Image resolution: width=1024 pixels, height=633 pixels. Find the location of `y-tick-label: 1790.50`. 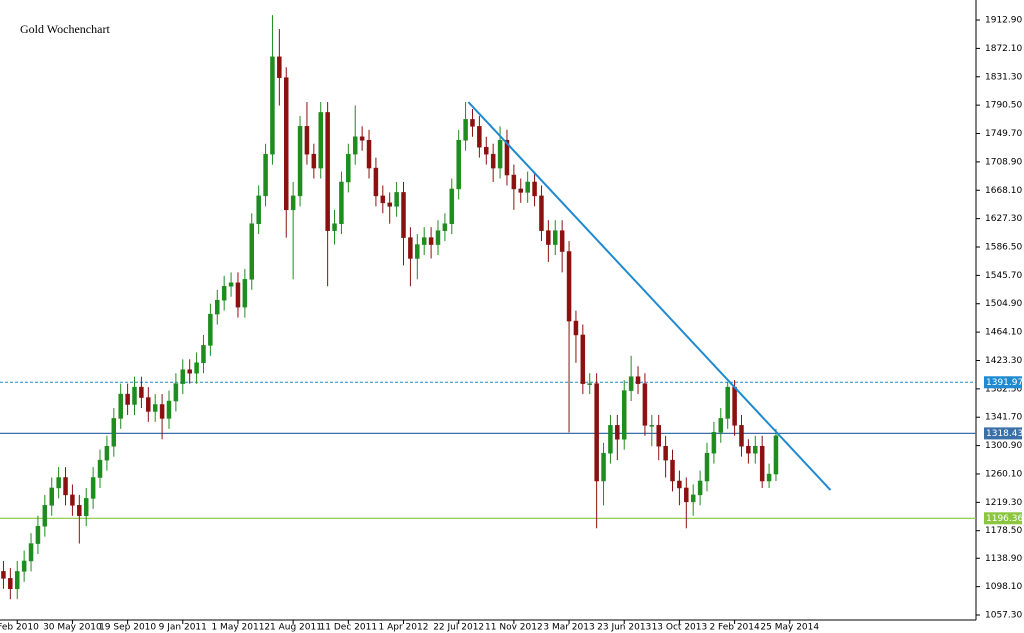

y-tick-label: 1790.50 is located at coordinates (1003, 106).